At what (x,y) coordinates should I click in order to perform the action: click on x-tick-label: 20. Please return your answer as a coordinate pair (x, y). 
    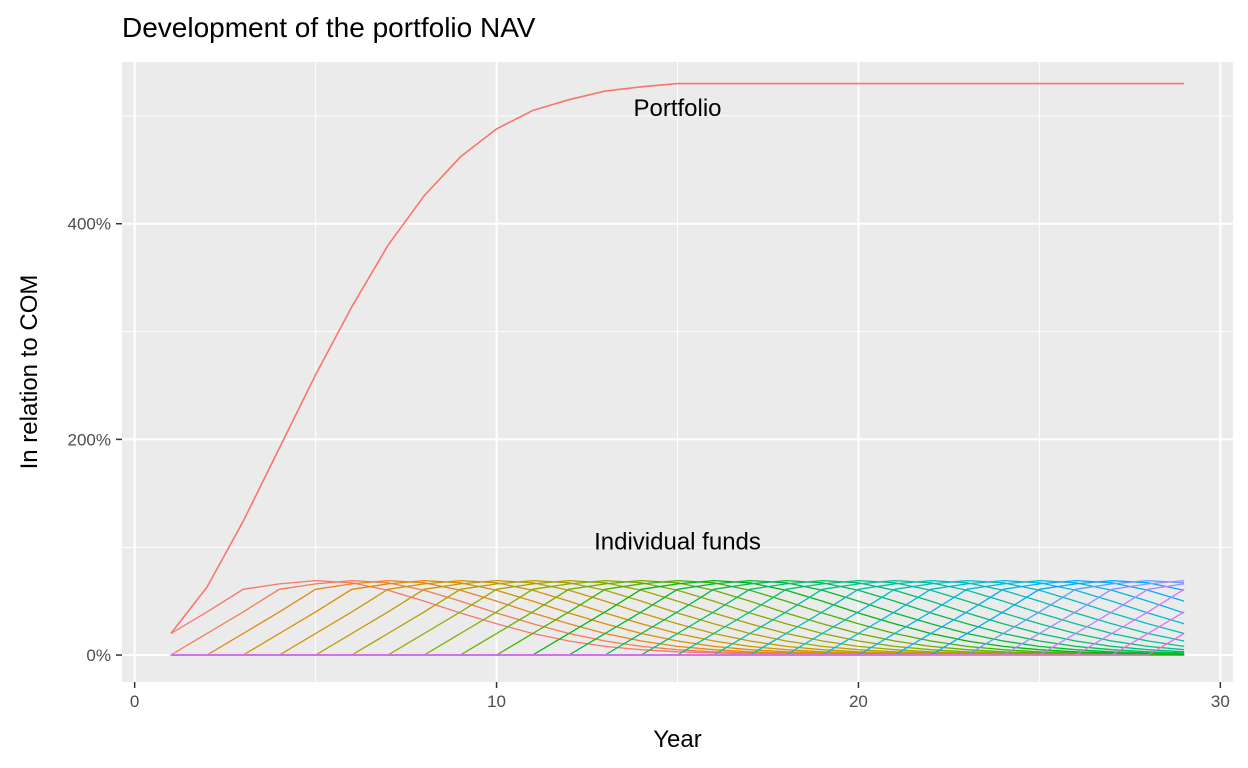
    Looking at the image, I should click on (858, 701).